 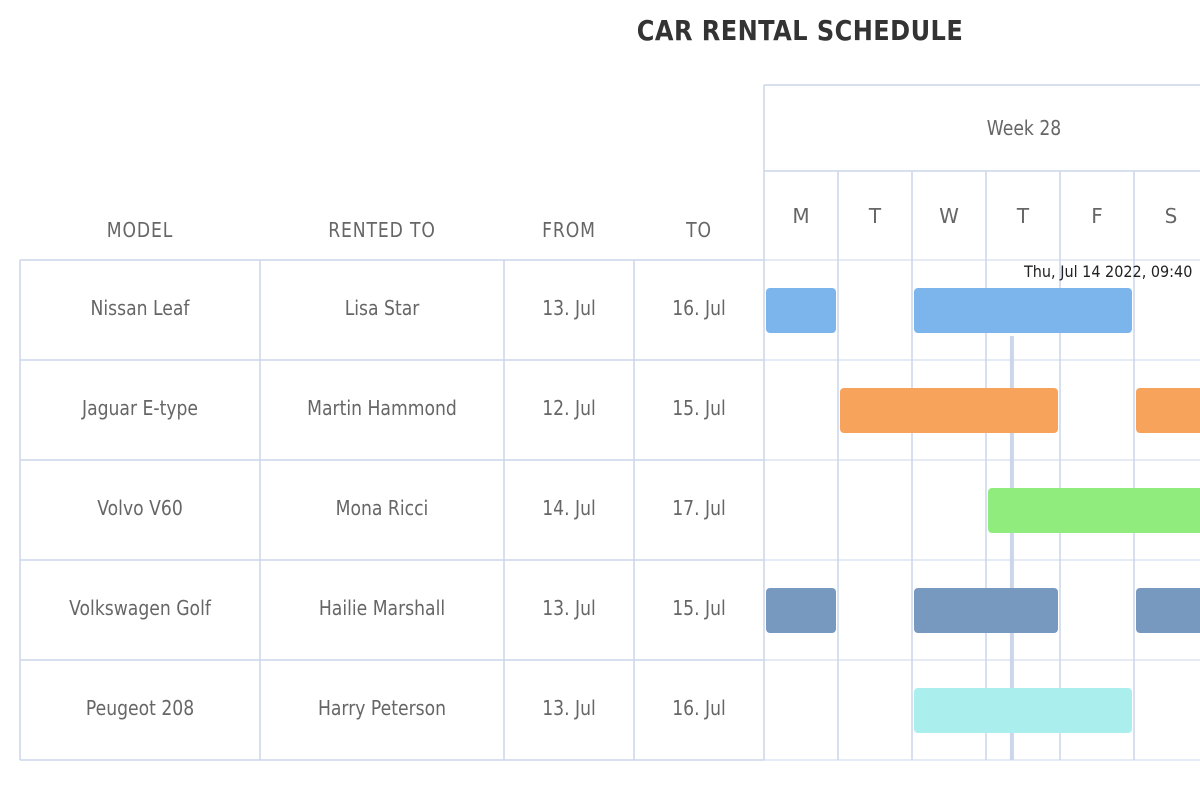 I want to click on table-cell-model: Peugeot 208, so click(x=140, y=708).